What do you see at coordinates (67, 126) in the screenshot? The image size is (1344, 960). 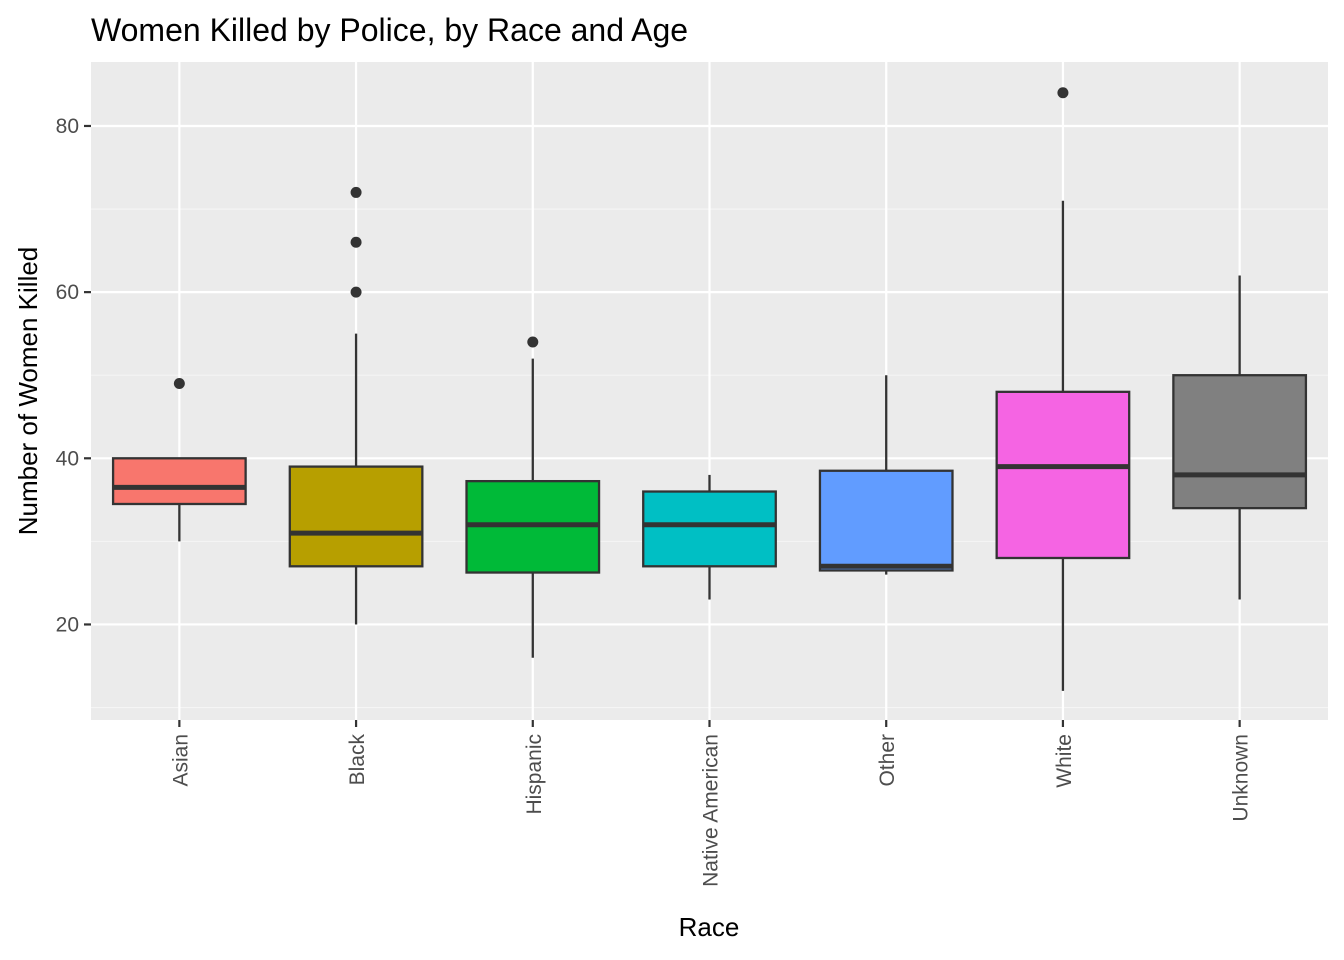 I see `y-tick-label: 80` at bounding box center [67, 126].